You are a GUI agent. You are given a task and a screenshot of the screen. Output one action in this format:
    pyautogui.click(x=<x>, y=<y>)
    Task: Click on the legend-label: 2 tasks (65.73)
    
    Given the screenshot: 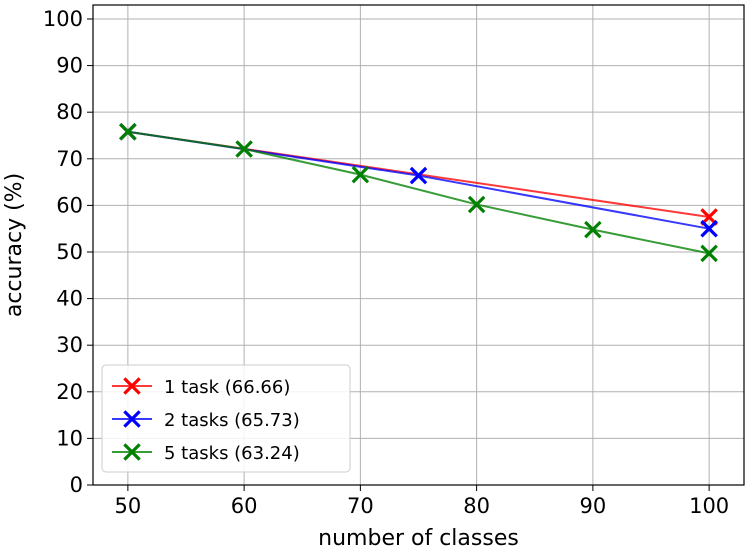 What is the action you would take?
    pyautogui.click(x=232, y=420)
    